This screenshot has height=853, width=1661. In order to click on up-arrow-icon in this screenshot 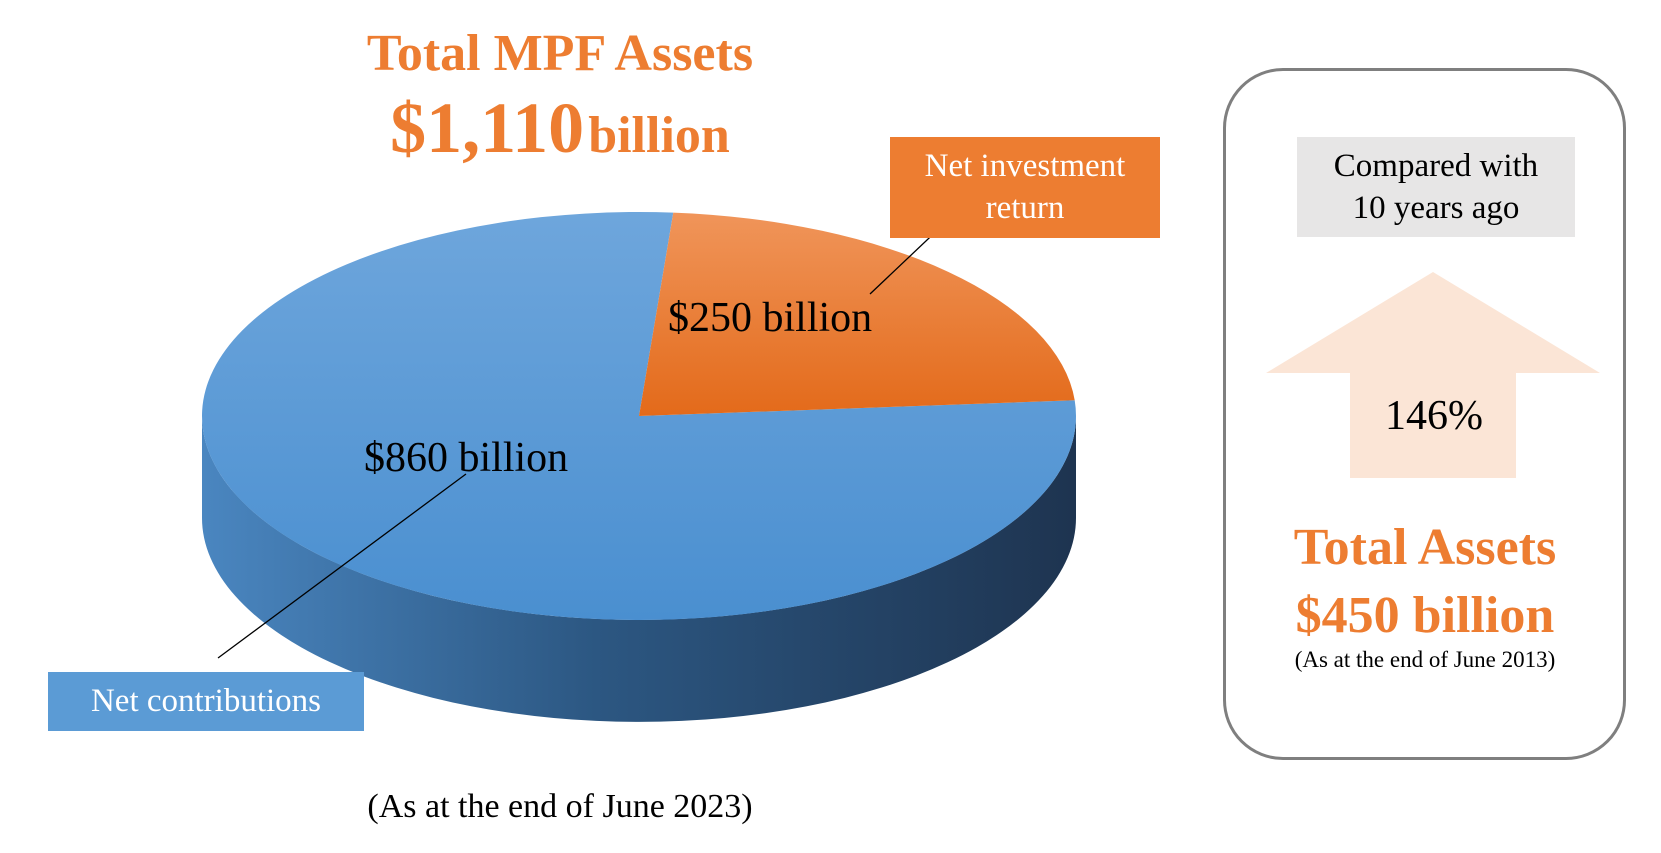, I will do `click(1433, 375)`.